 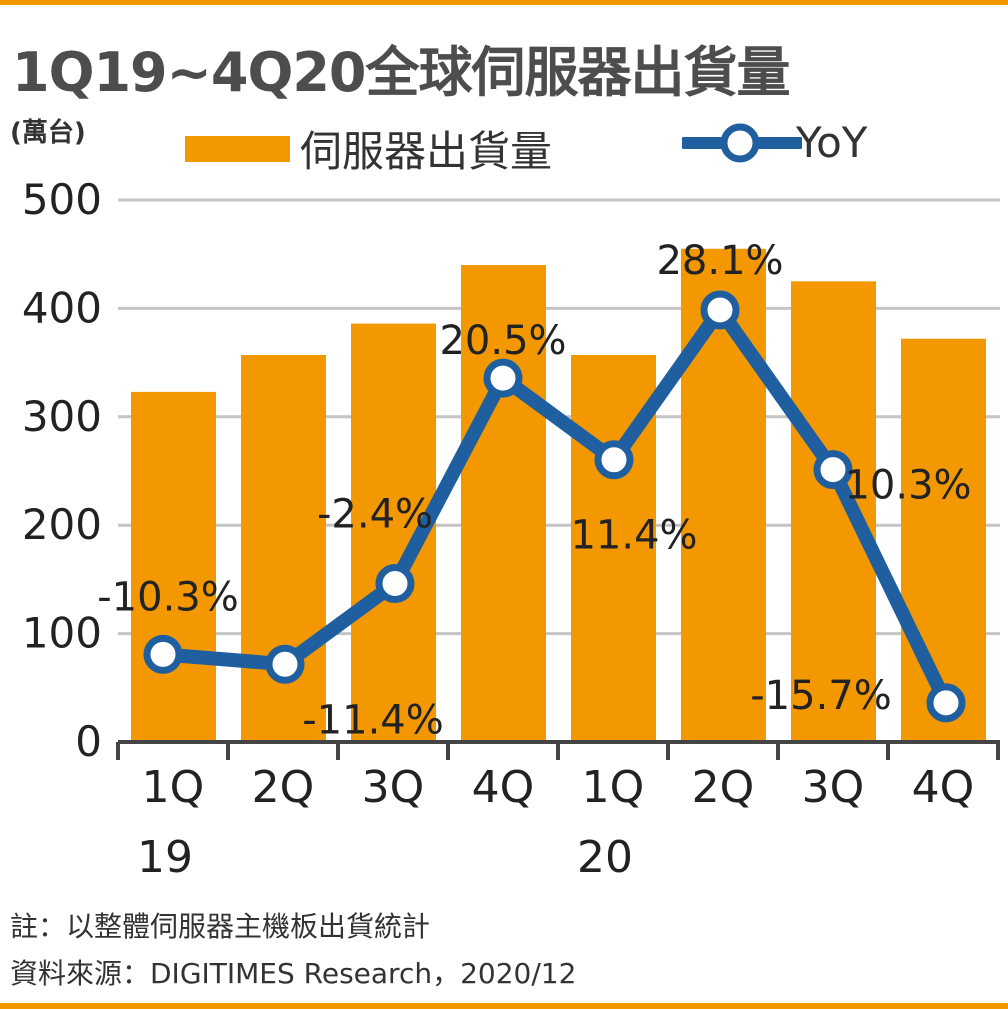 What do you see at coordinates (605, 857) in the screenshot?
I see `x-tick-year-label: 20` at bounding box center [605, 857].